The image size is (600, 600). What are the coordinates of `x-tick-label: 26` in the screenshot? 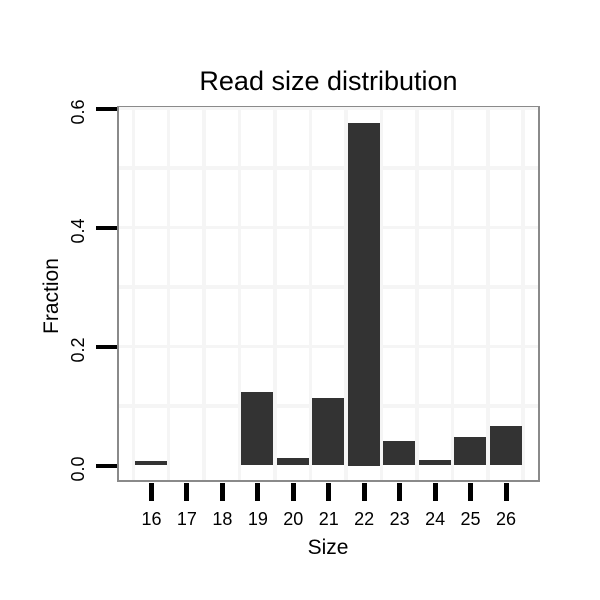 It's located at (506, 519).